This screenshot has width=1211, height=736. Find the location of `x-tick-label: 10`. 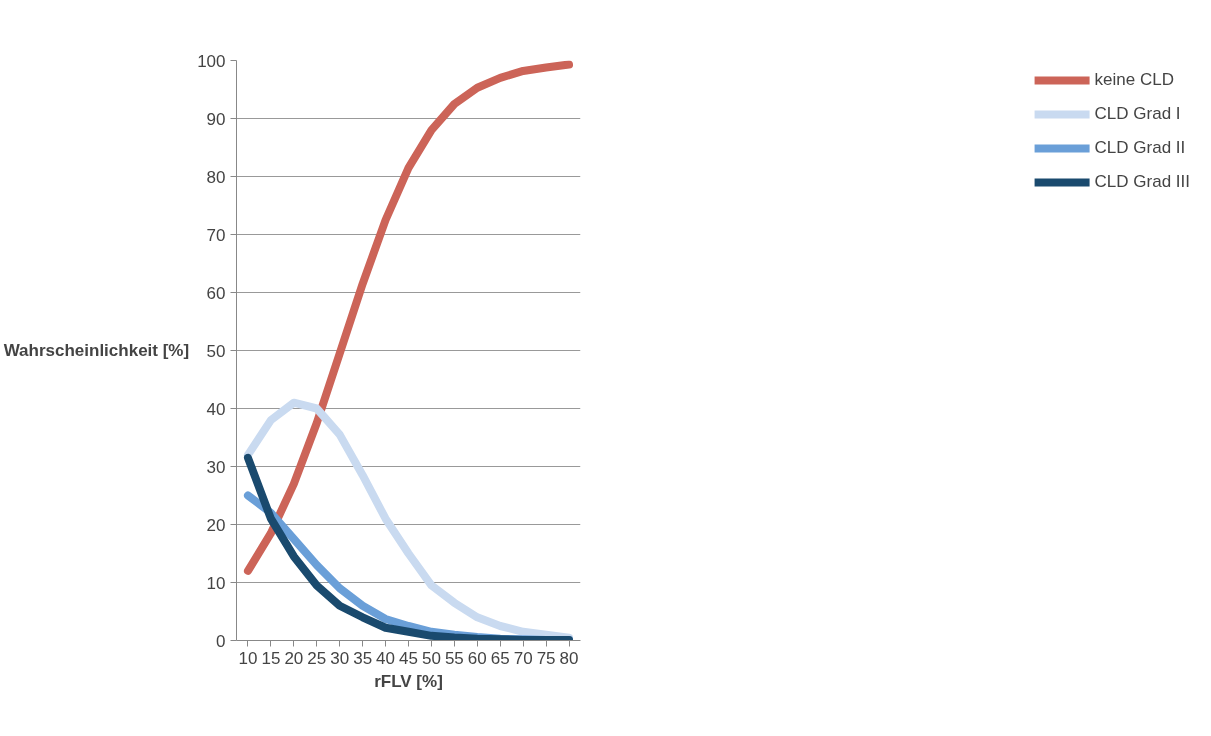

x-tick-label: 10 is located at coordinates (248, 658).